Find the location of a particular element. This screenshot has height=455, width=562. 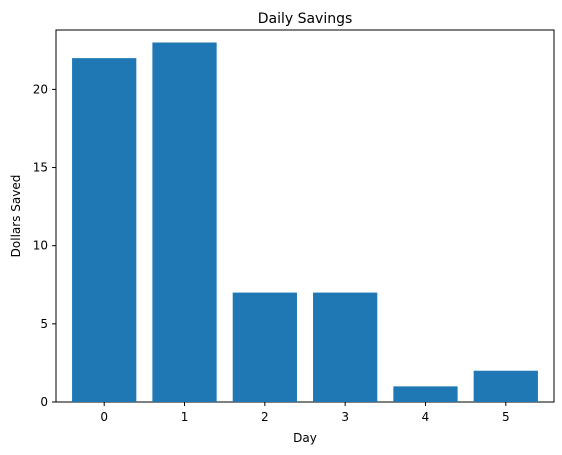

y-axis-ticks: 0 5 10 15 20 is located at coordinates (44, 245).